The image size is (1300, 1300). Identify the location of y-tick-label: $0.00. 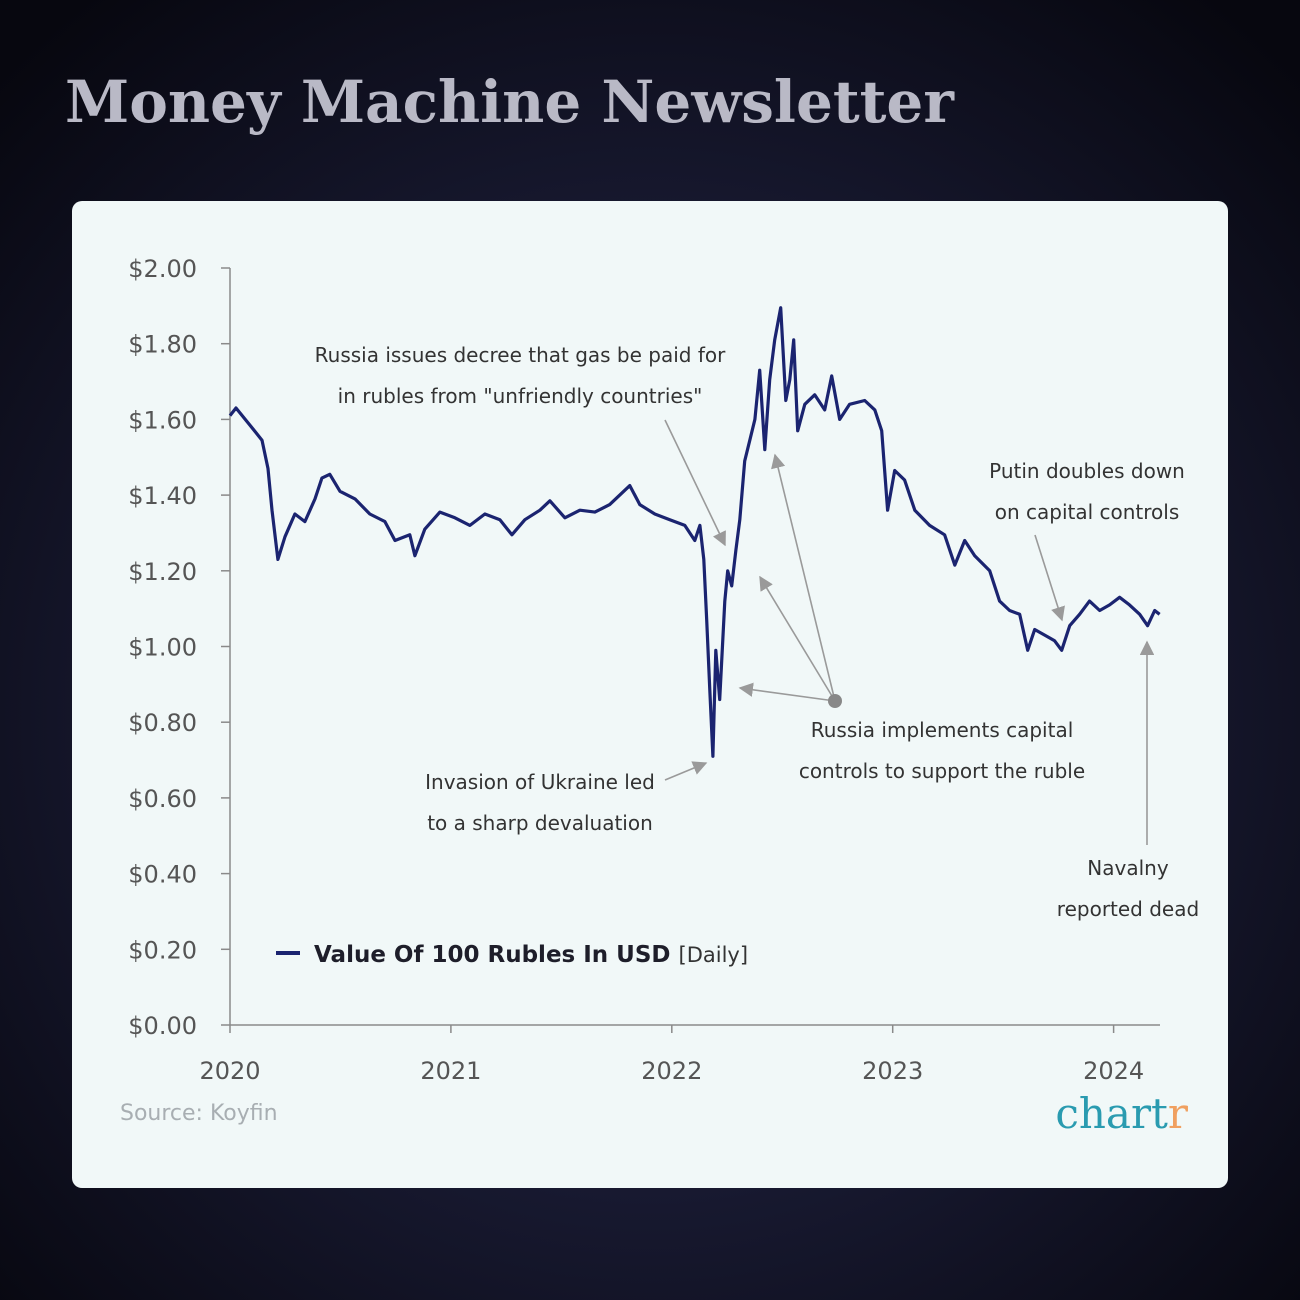
(162, 1026).